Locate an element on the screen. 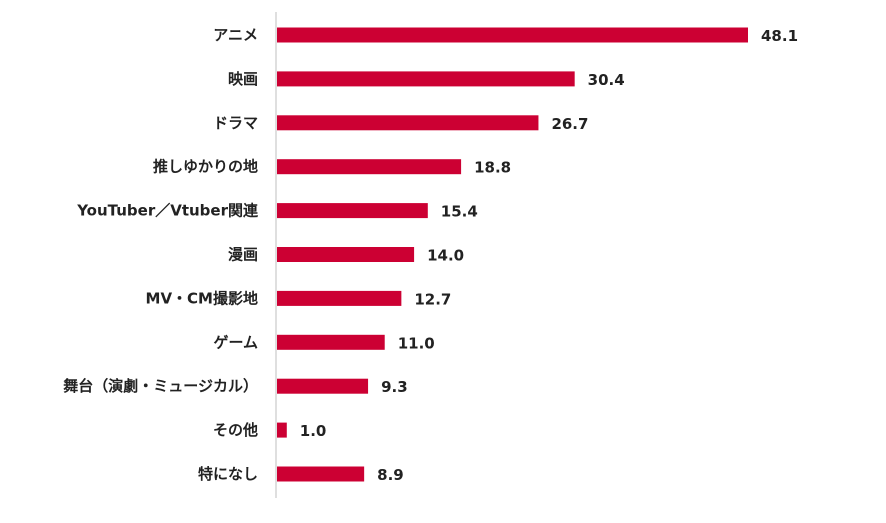 This screenshot has width=886, height=523. value-label-9: 1.0 is located at coordinates (313, 431).